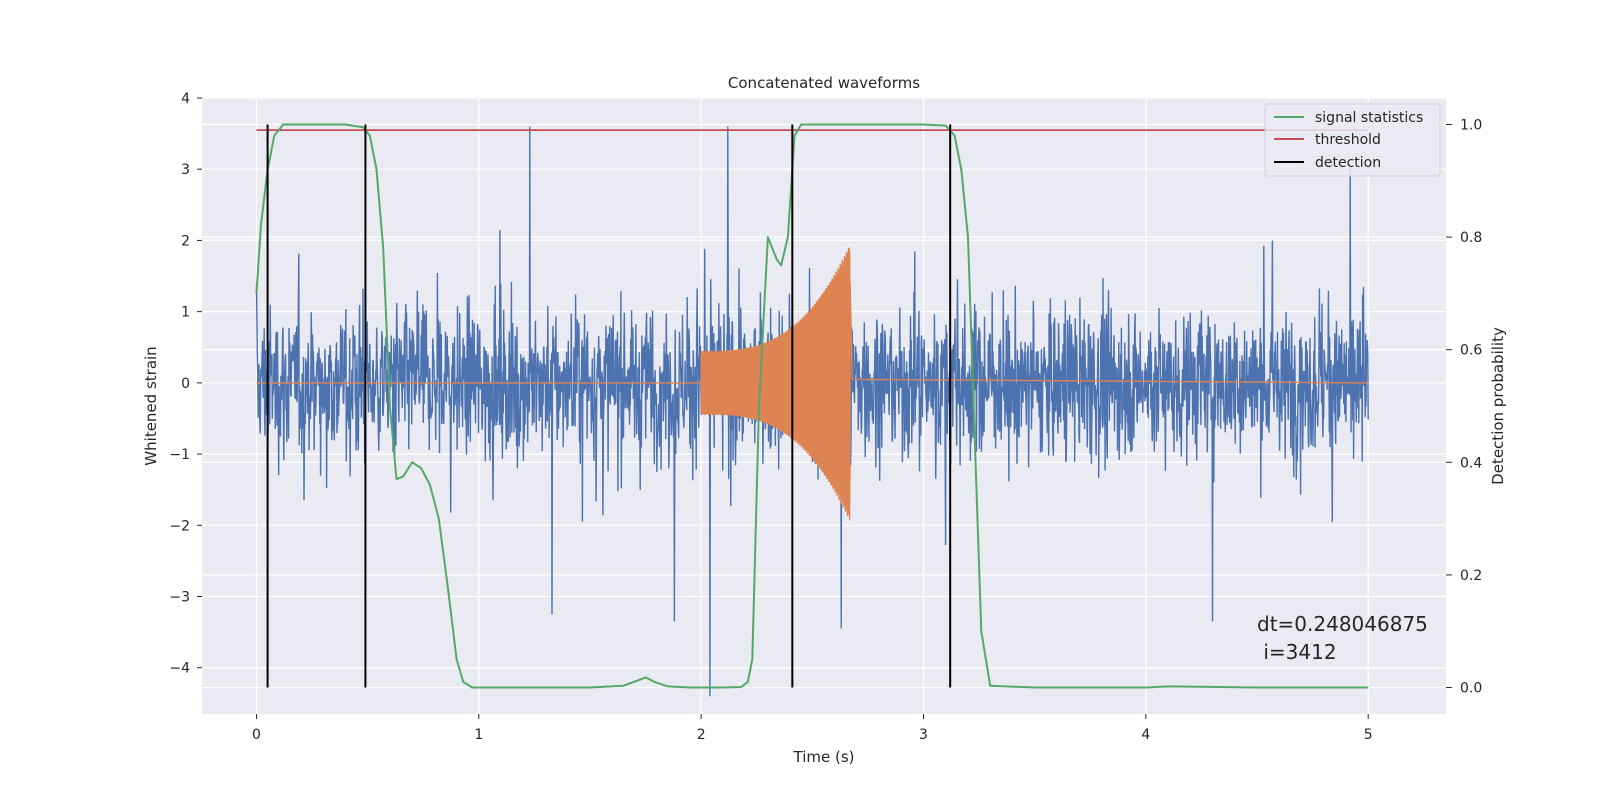 The image size is (1600, 800). I want to click on y-left-tick-label: −2, so click(179, 526).